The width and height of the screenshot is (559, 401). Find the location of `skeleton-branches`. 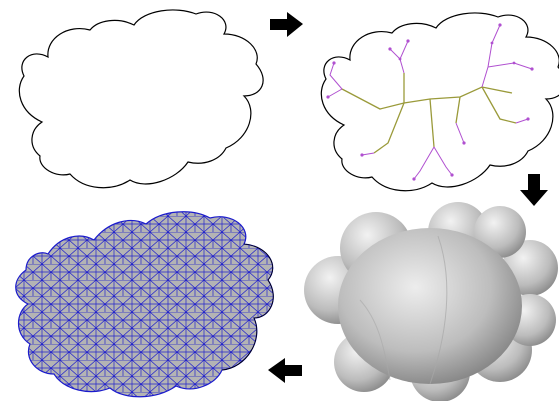

skeleton-branches is located at coordinates (430, 102).